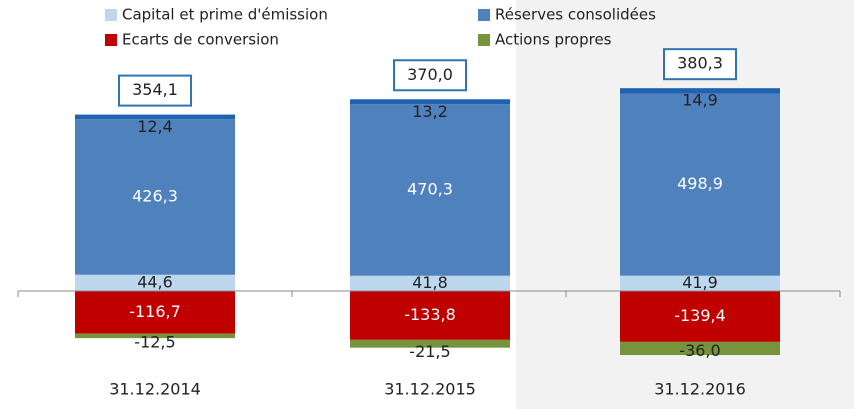  Describe the element at coordinates (700, 100) in the screenshot. I see `data-label: 14,9` at that location.